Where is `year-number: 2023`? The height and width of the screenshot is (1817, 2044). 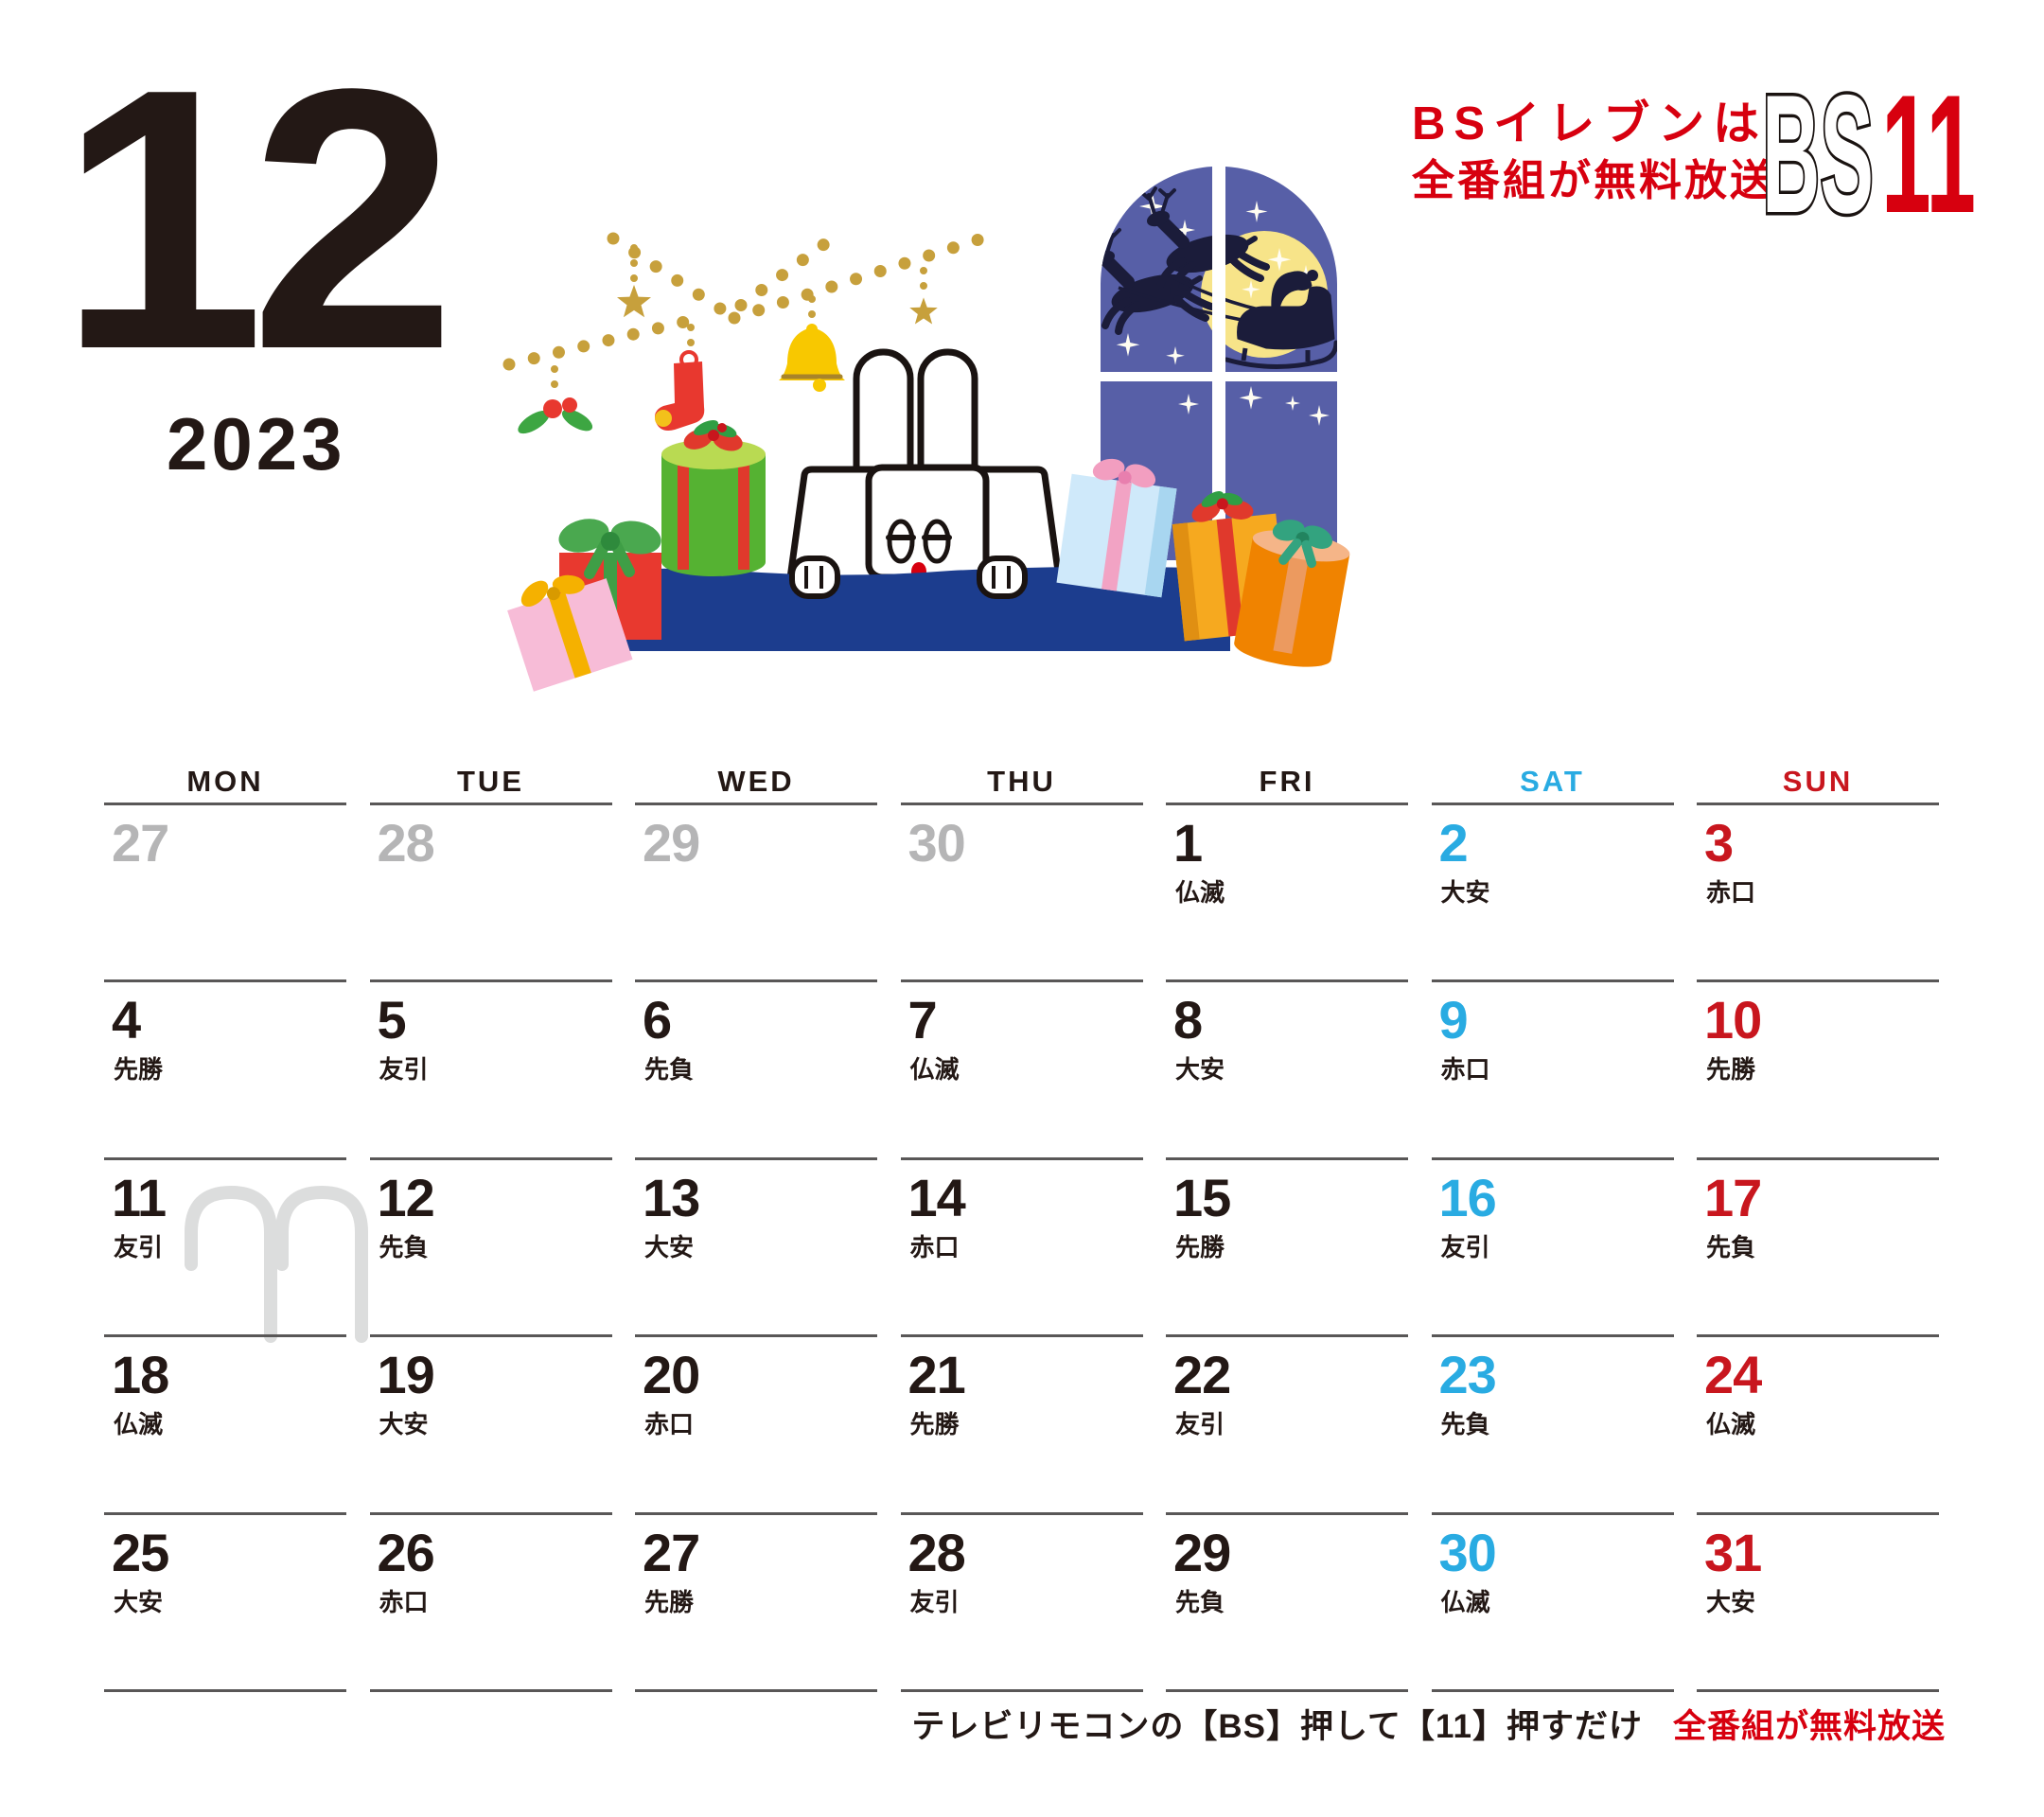
year-number: 2023 is located at coordinates (256, 443).